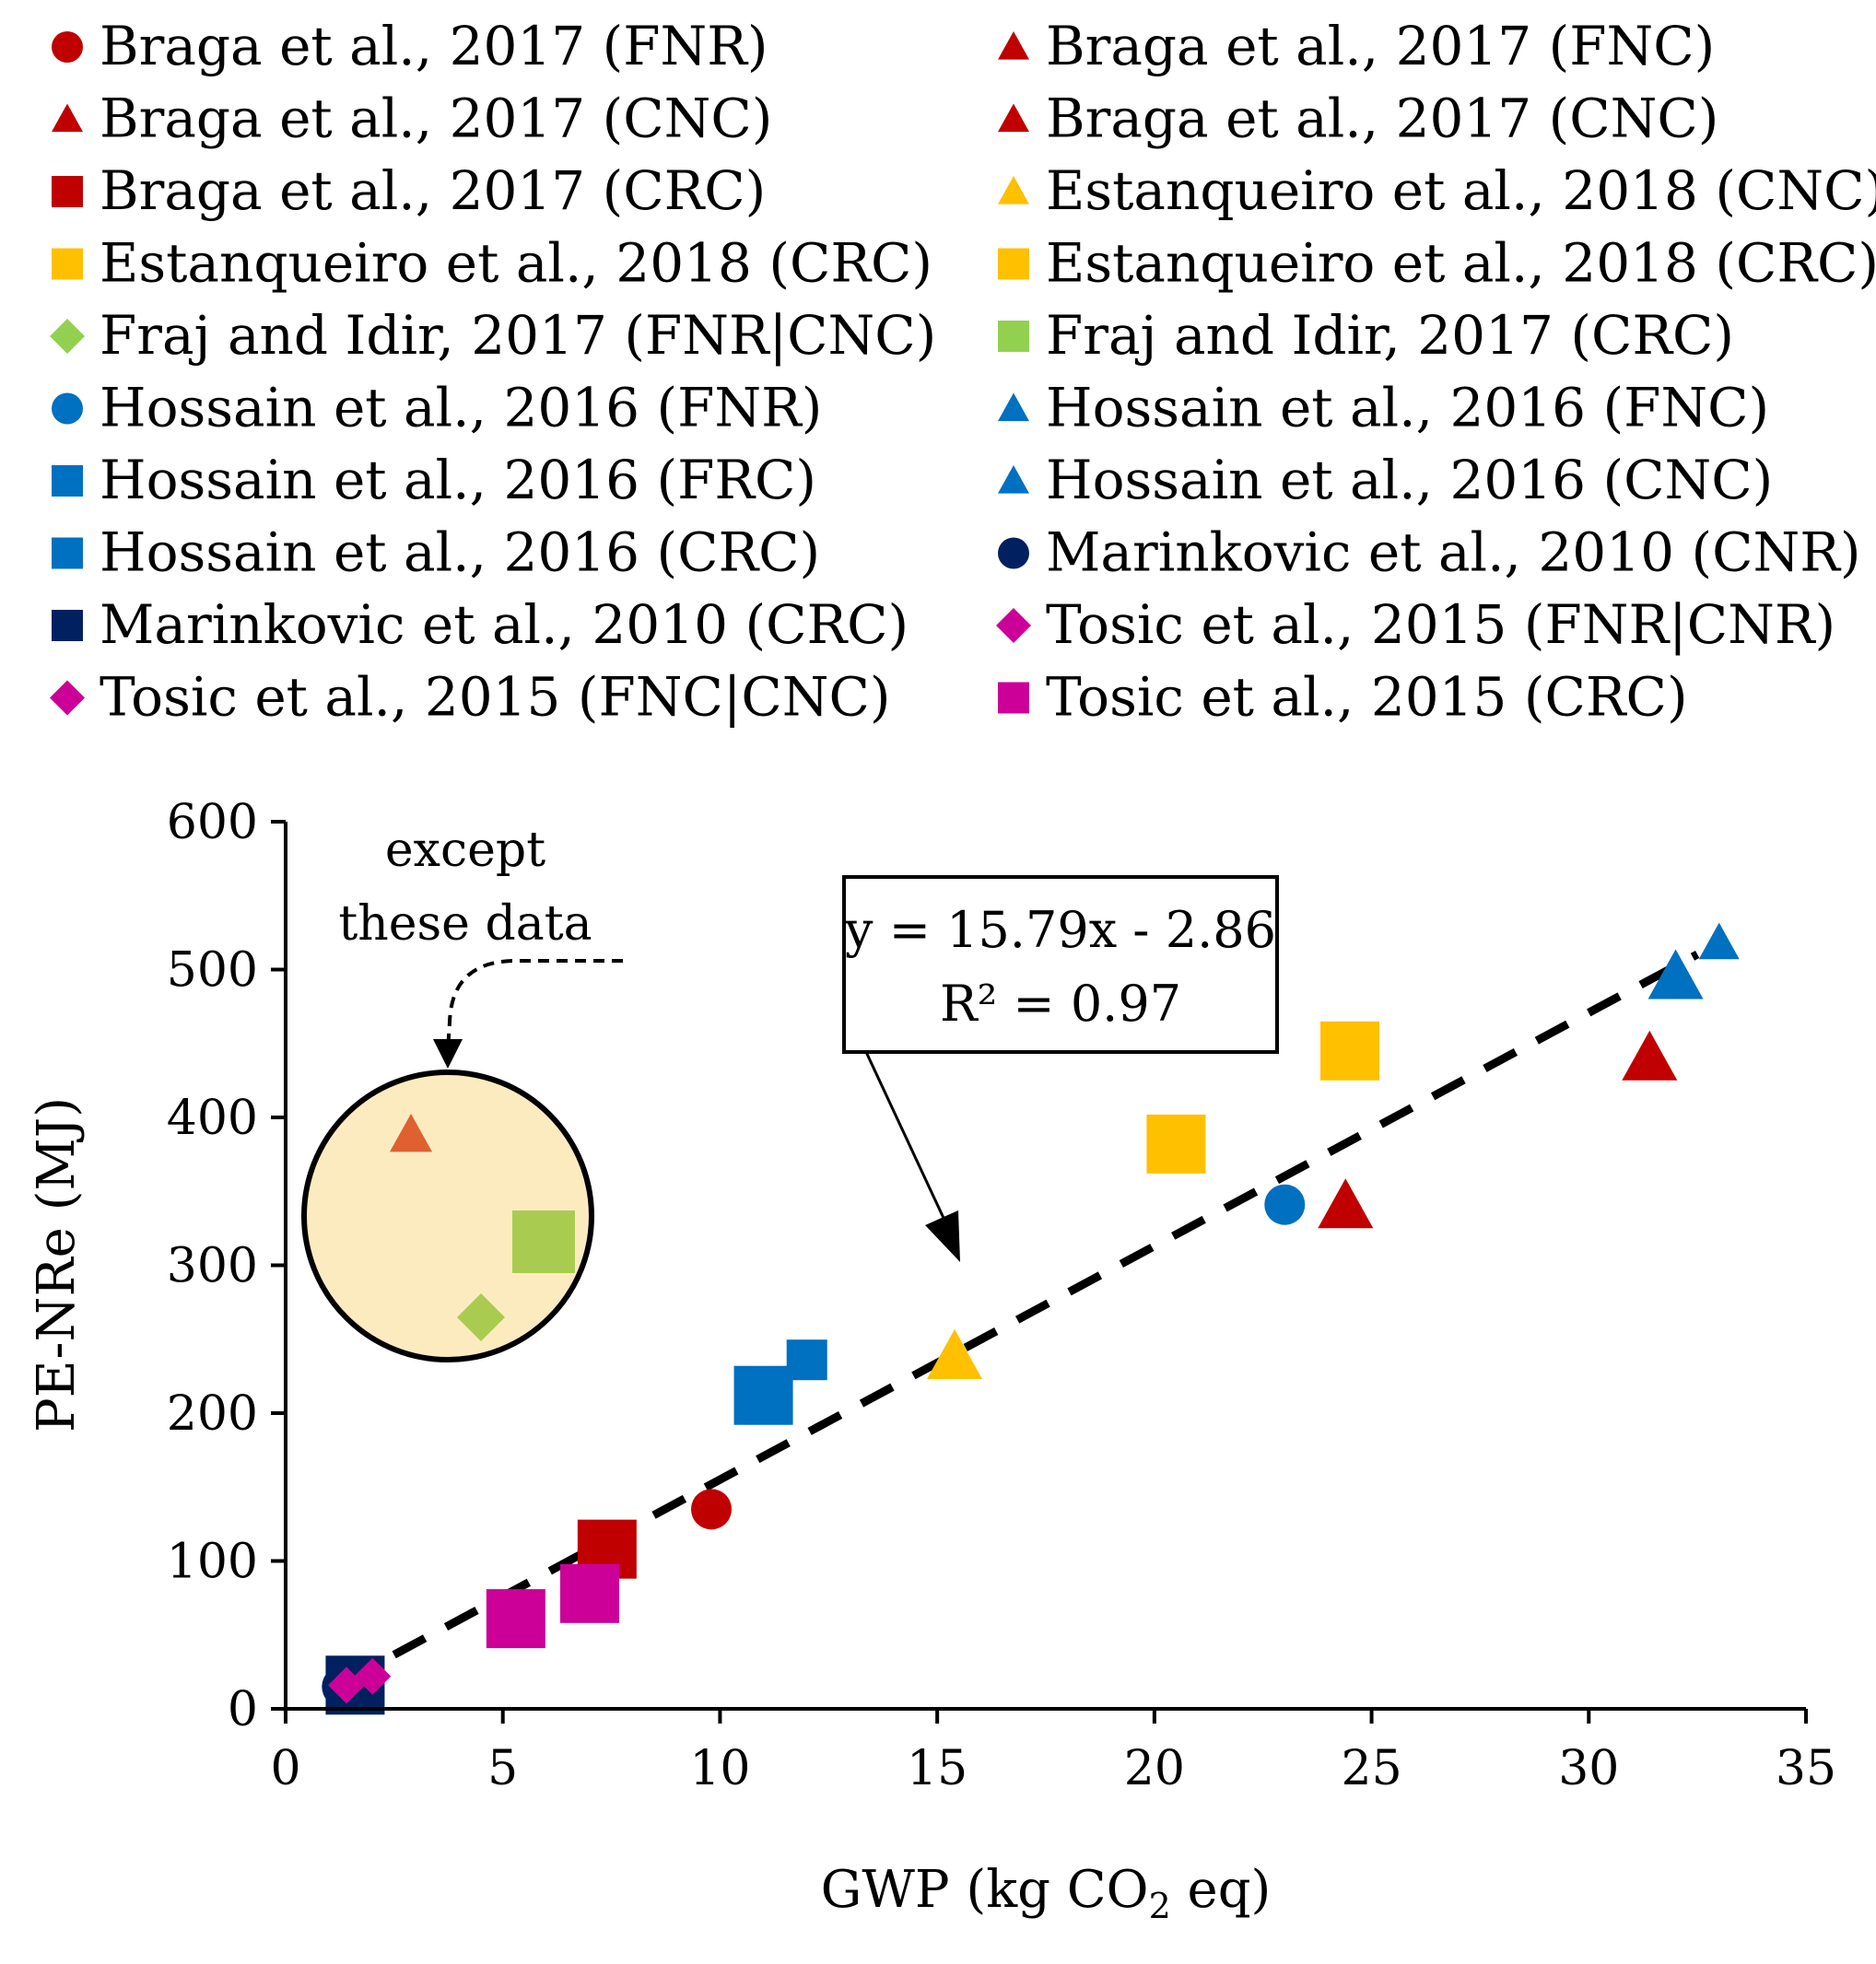 The height and width of the screenshot is (1964, 1876). I want to click on legend-label: Hossain et al., 2016 (FNR), so click(461, 408).